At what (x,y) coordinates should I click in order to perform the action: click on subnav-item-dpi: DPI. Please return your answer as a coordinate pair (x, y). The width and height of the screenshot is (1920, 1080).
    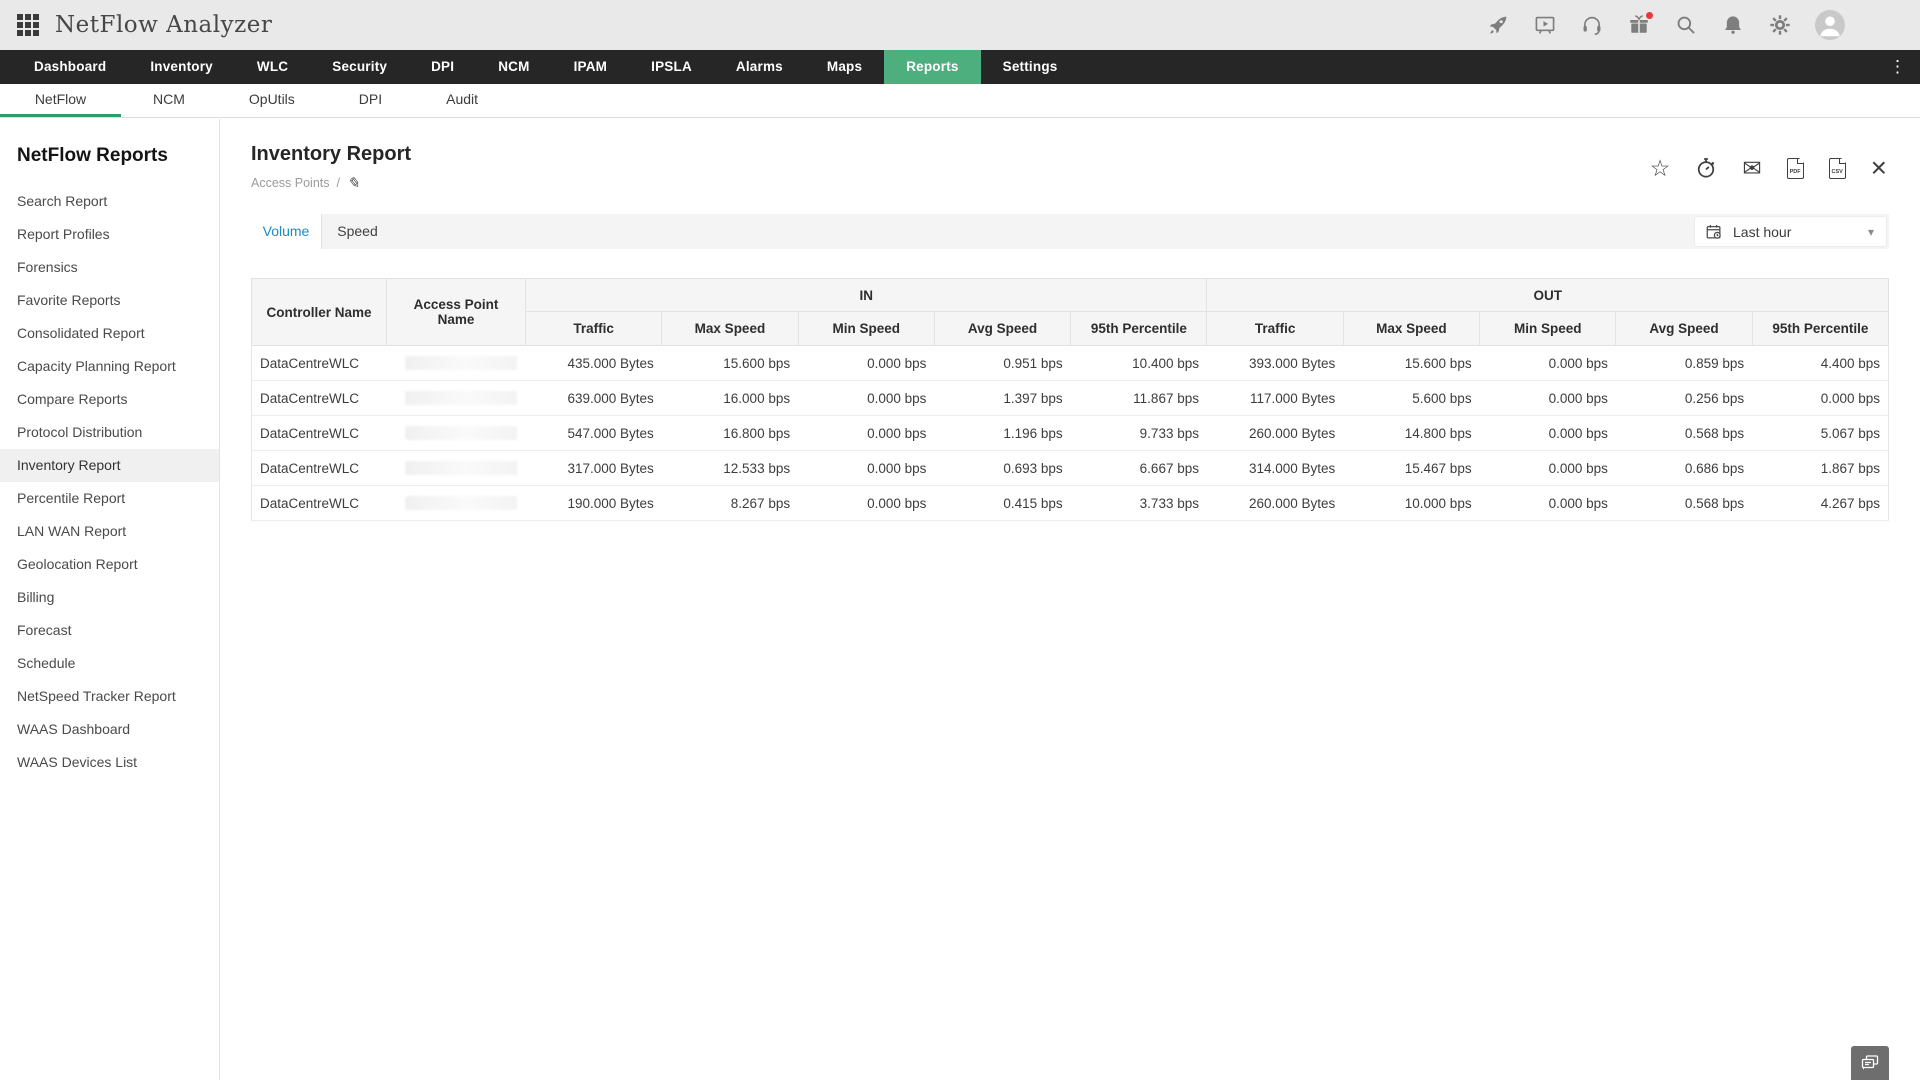
    Looking at the image, I should click on (370, 99).